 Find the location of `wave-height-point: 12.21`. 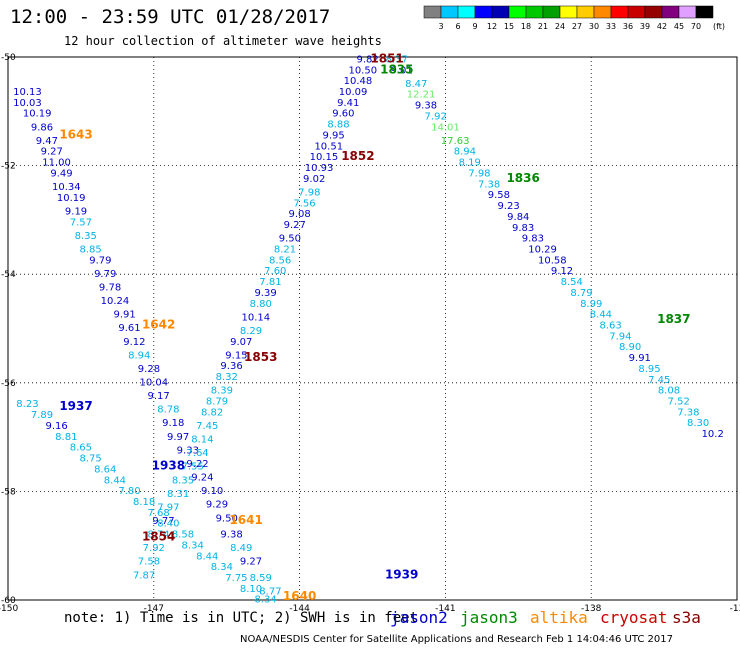

wave-height-point: 12.21 is located at coordinates (421, 95).